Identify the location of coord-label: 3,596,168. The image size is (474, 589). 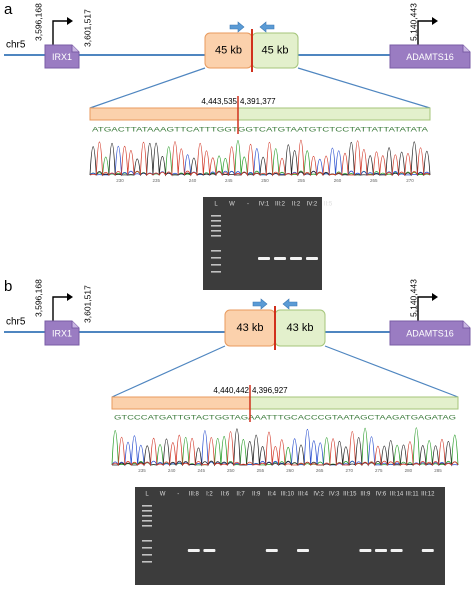
(38, 298).